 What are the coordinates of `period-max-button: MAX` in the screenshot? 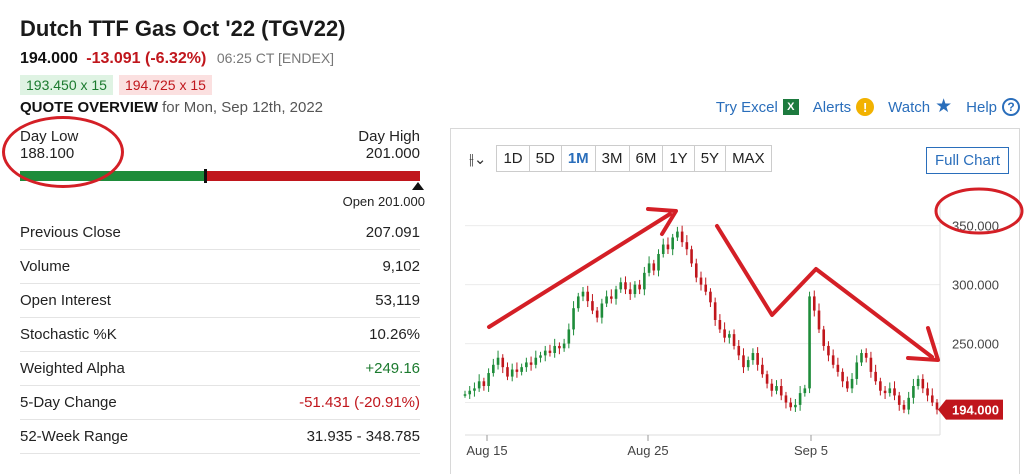 It's located at (748, 158).